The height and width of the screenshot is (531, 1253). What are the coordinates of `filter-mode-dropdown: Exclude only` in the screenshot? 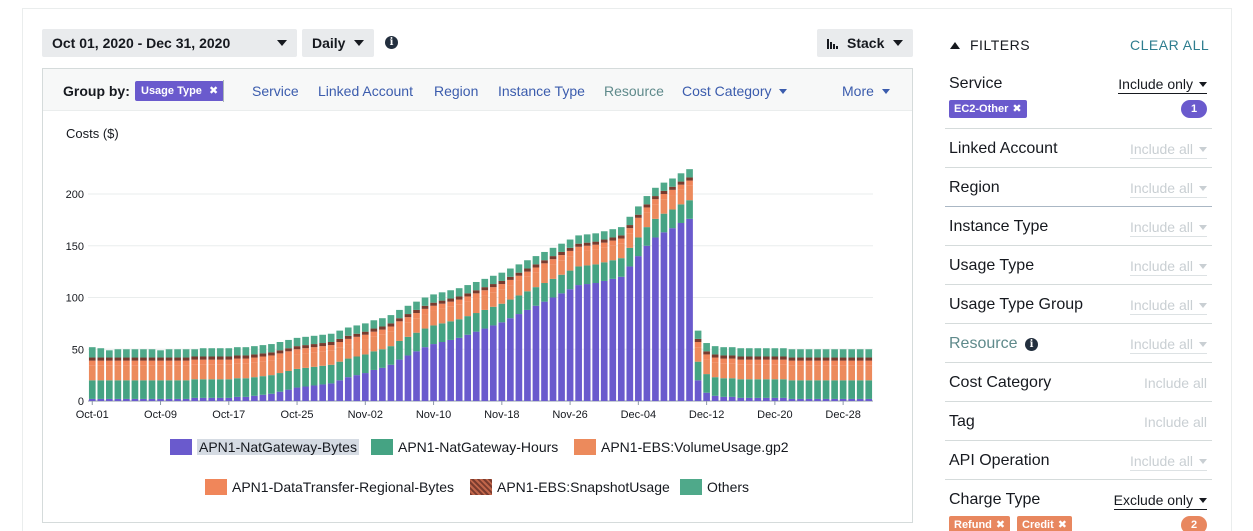 It's located at (1160, 501).